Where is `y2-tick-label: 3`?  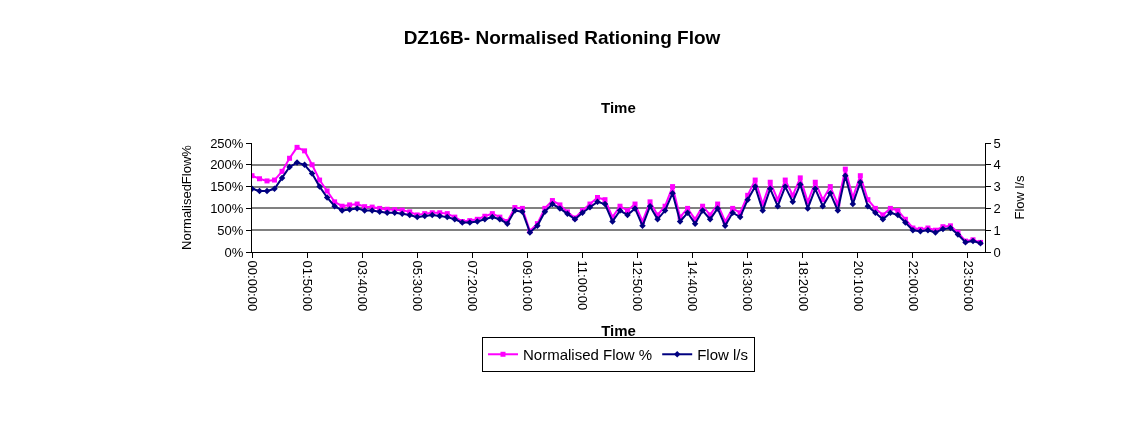
y2-tick-label: 3 is located at coordinates (997, 187).